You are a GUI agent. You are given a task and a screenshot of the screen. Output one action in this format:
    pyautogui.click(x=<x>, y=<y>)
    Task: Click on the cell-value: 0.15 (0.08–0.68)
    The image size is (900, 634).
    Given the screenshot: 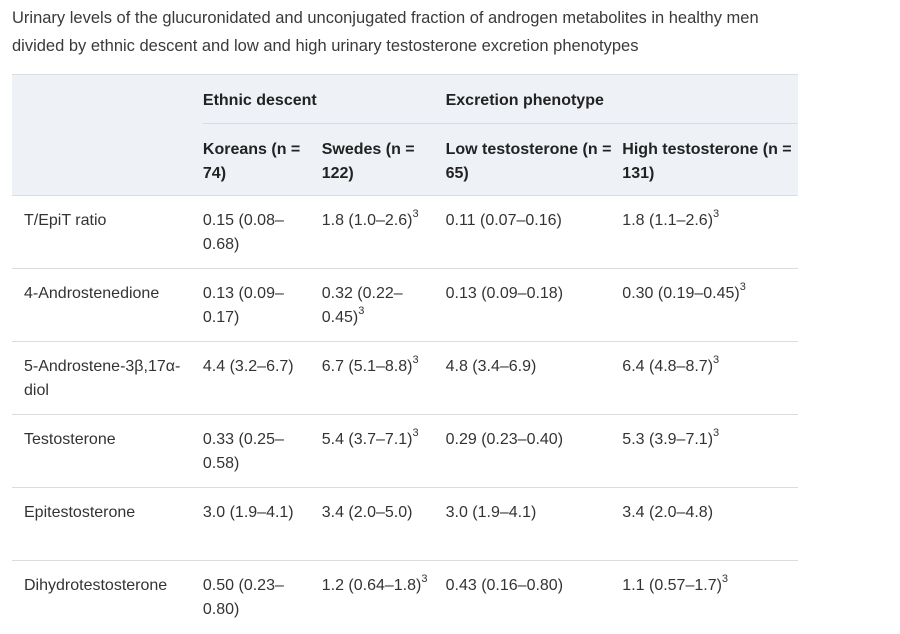 What is the action you would take?
    pyautogui.click(x=243, y=232)
    